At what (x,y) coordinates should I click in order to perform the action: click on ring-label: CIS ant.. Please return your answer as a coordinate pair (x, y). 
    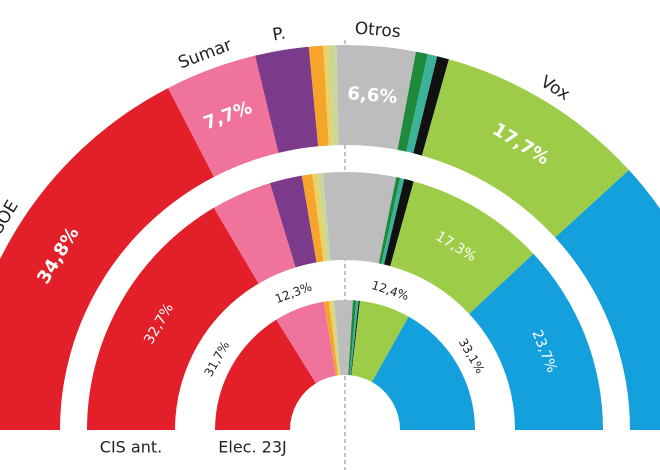
    Looking at the image, I should click on (131, 447).